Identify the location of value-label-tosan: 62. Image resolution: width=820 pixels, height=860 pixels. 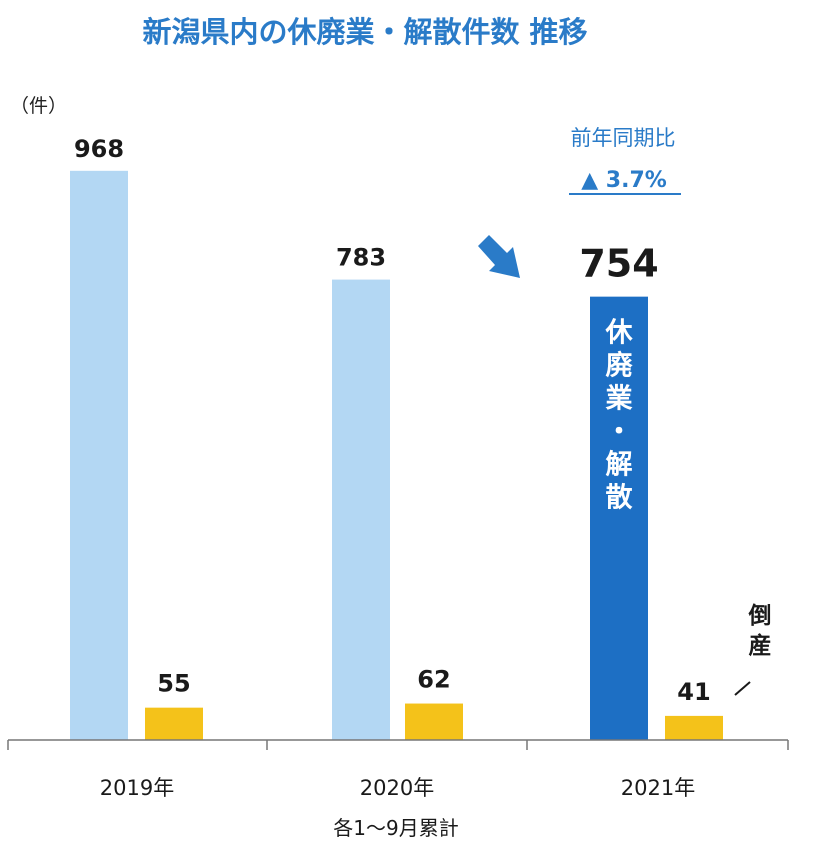
(433, 680).